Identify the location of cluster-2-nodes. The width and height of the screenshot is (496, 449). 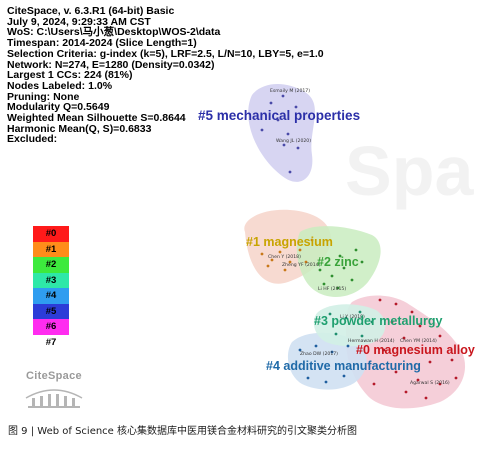
(341, 269).